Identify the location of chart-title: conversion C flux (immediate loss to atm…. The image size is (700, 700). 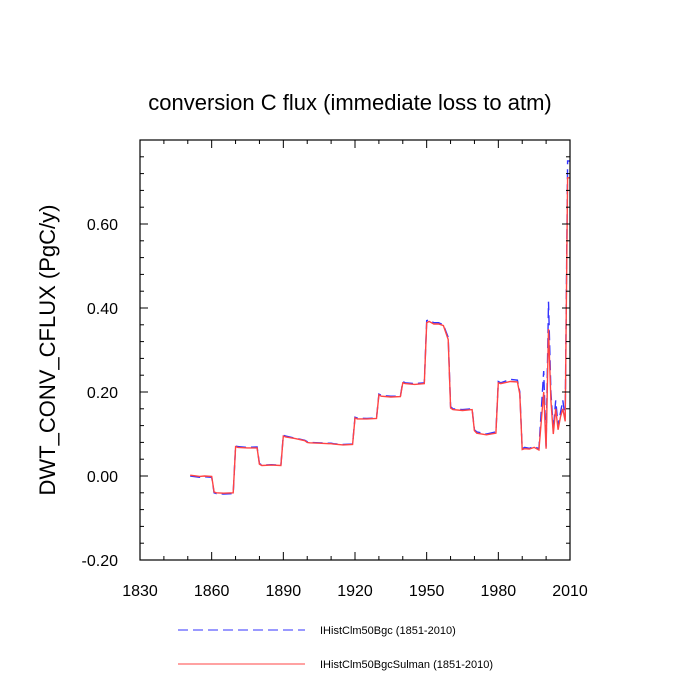
(349, 102).